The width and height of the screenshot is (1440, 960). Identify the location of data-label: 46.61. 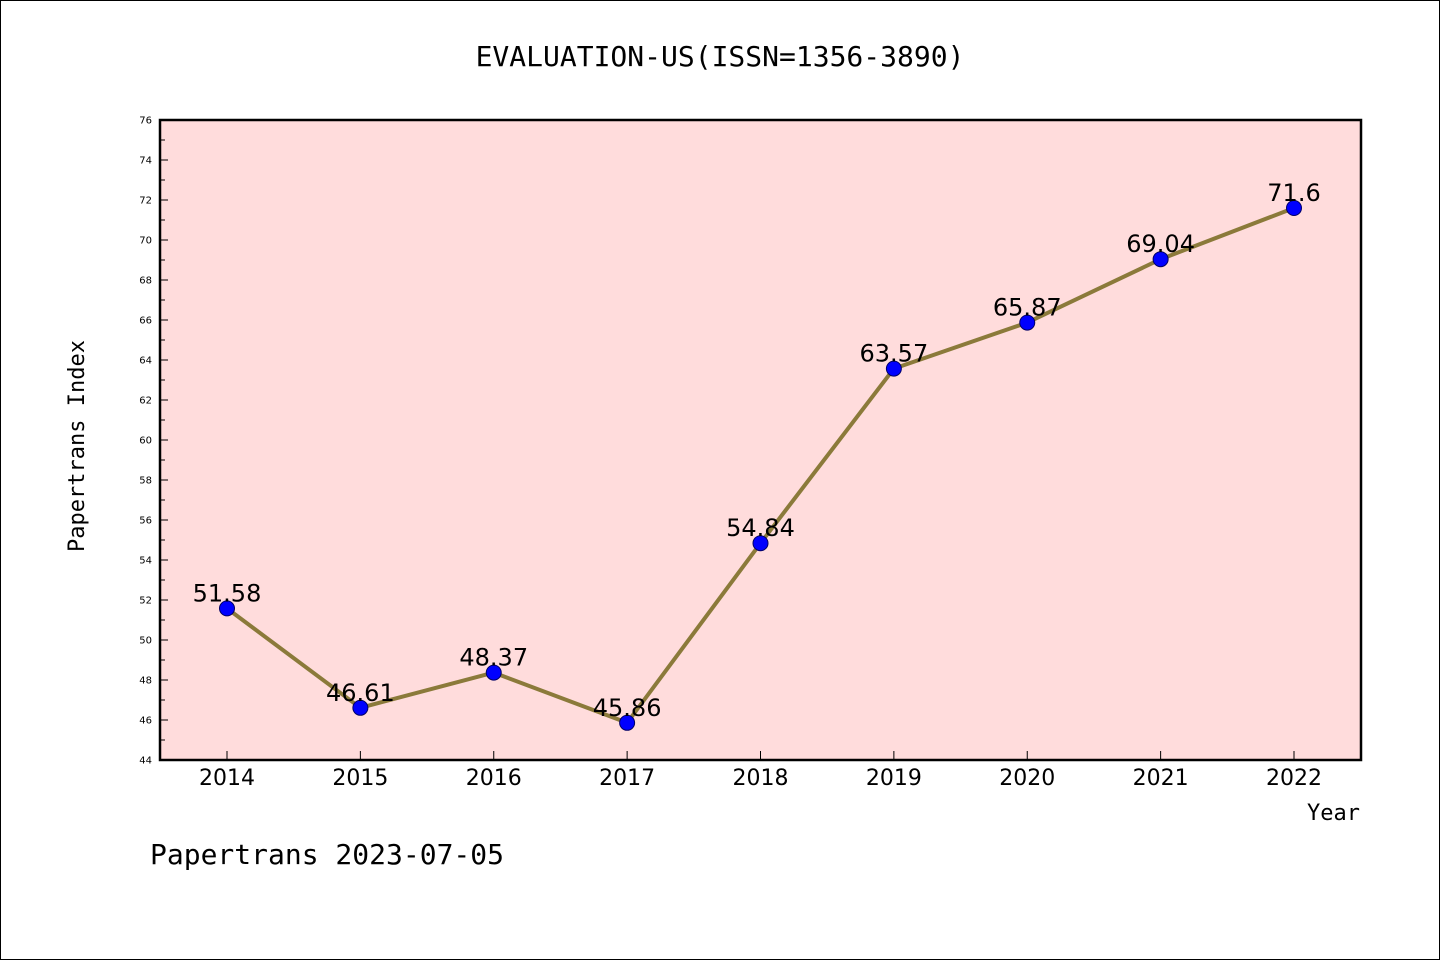
(360, 693).